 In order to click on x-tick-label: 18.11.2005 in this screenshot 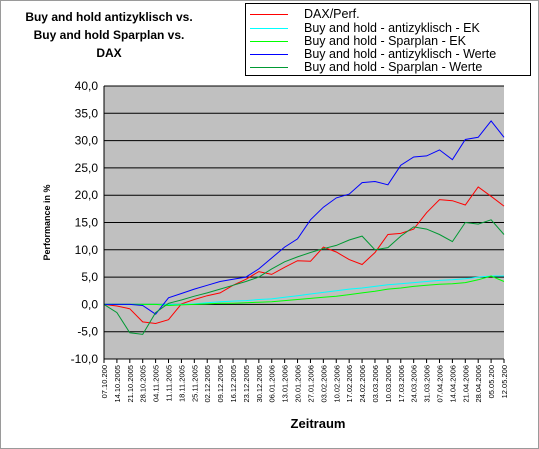, I will do `click(181, 383)`.